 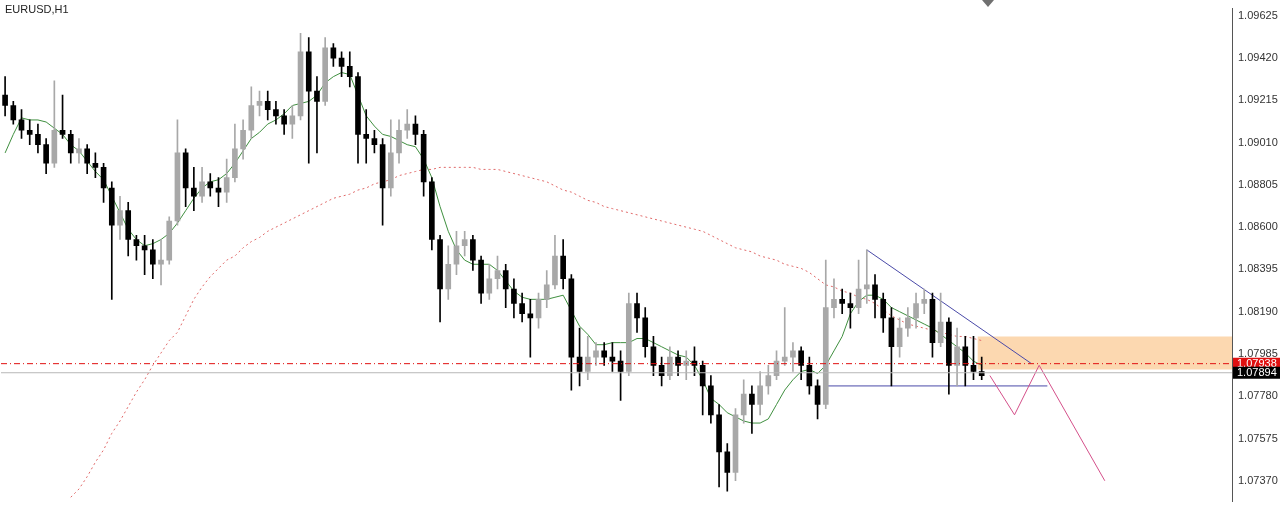 What do you see at coordinates (1258, 57) in the screenshot?
I see `y-tick-label: 1.09420` at bounding box center [1258, 57].